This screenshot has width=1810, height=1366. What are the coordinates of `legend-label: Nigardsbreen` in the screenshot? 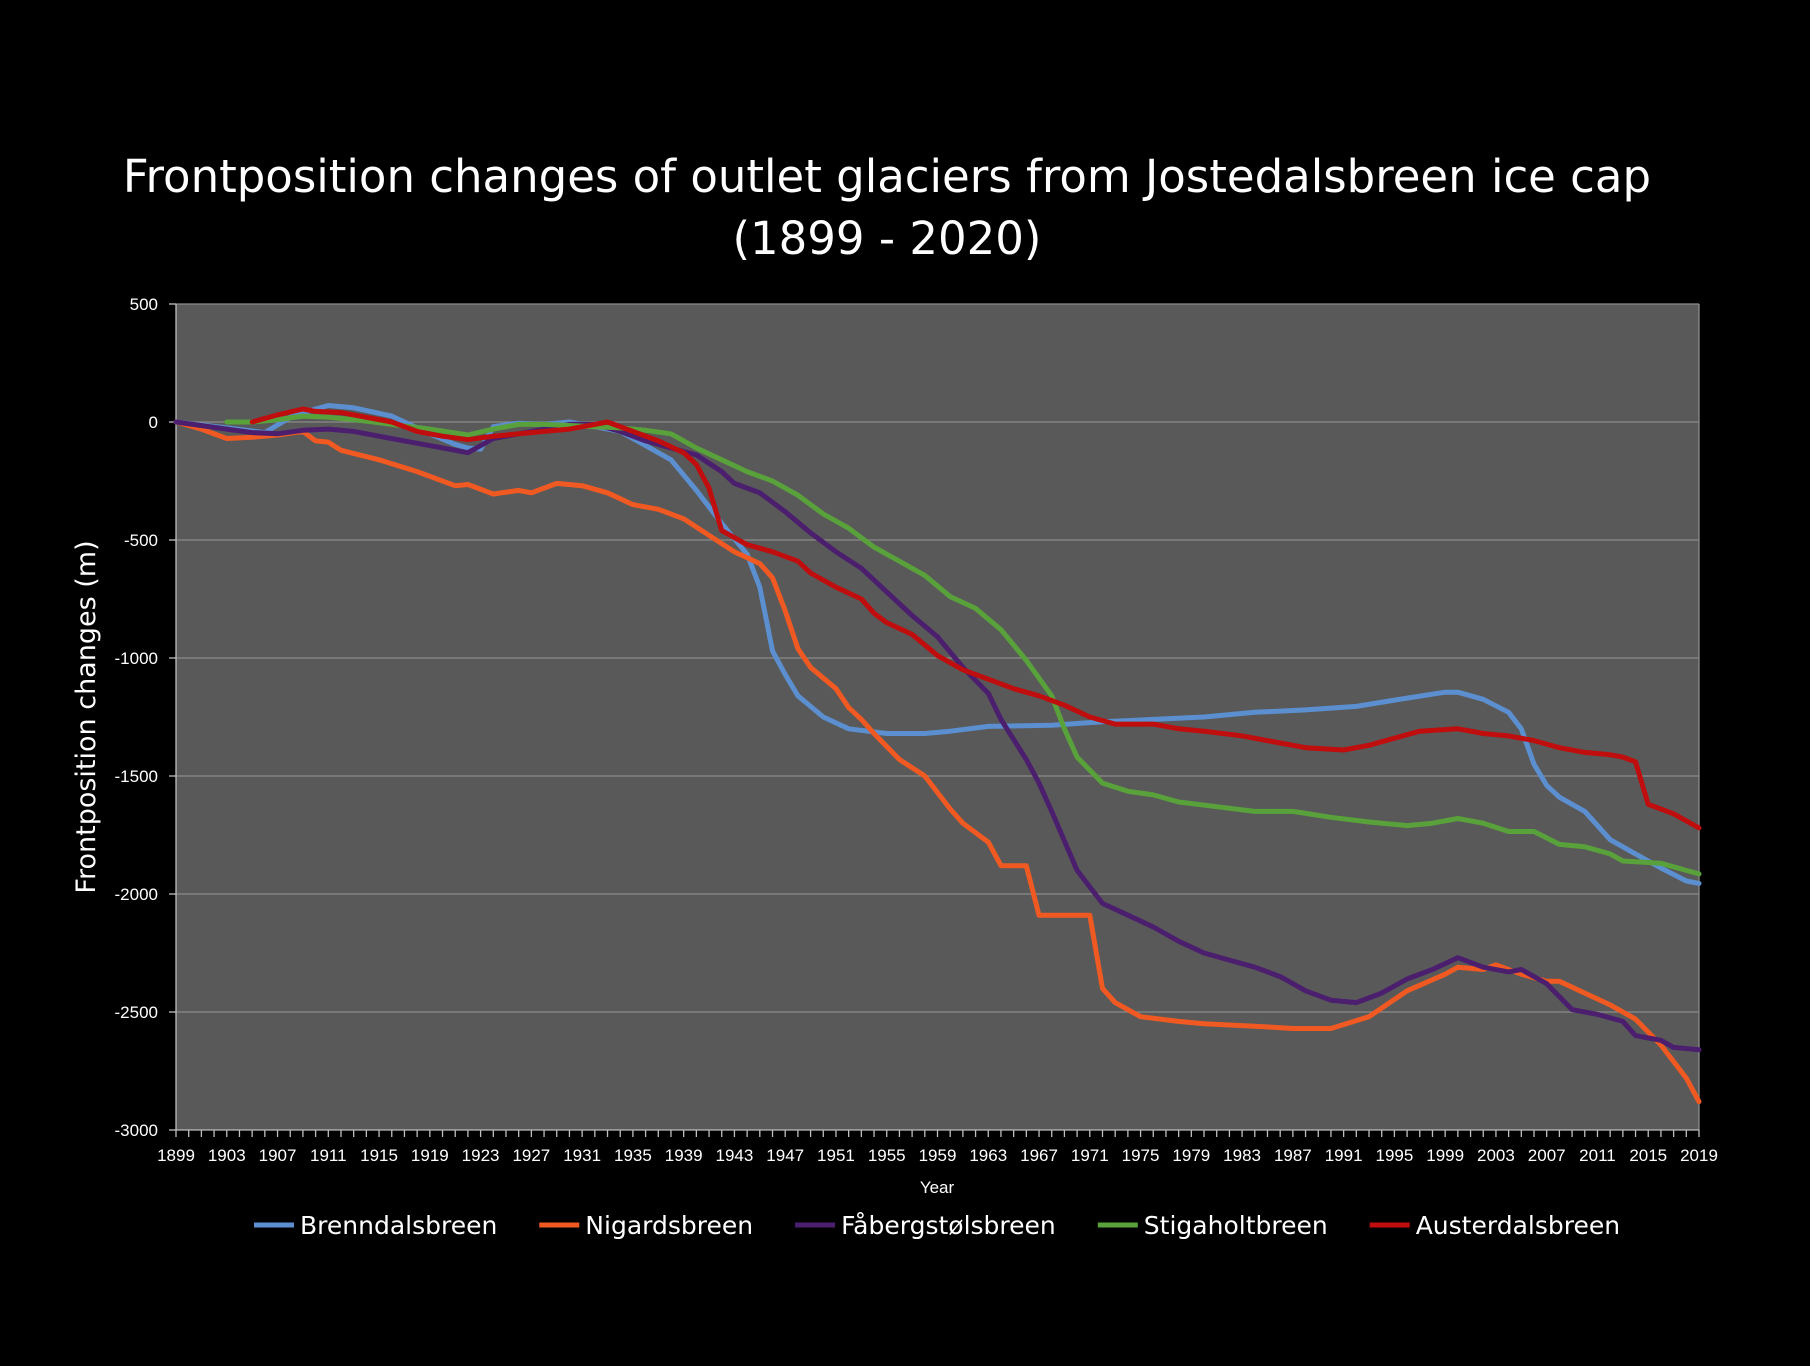 It's located at (669, 1225).